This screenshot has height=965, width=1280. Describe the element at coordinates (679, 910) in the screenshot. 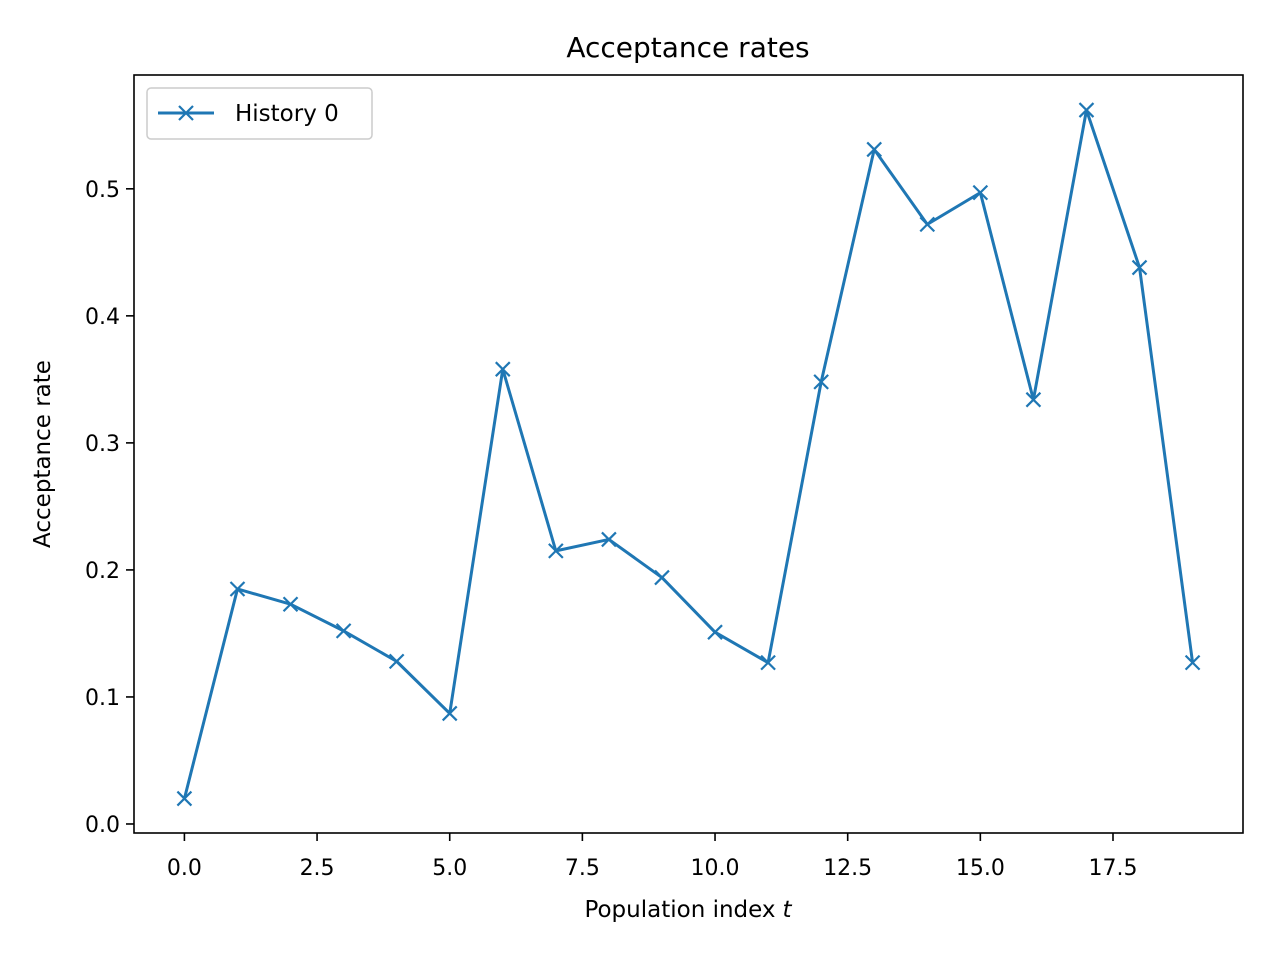

I see `x-axis-label-text: Population index` at that location.